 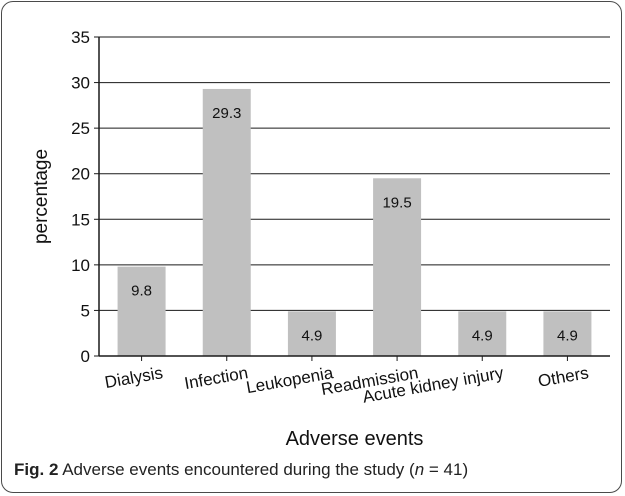 I want to click on y-tick-label: 0, so click(x=85, y=356).